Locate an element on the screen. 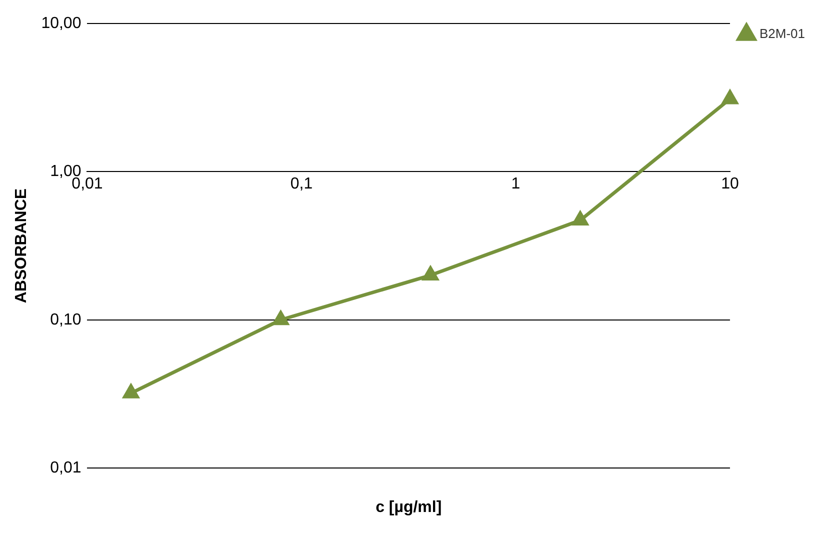 The image size is (833, 536). y-axis-title: ABSORBANCE is located at coordinates (21, 246).